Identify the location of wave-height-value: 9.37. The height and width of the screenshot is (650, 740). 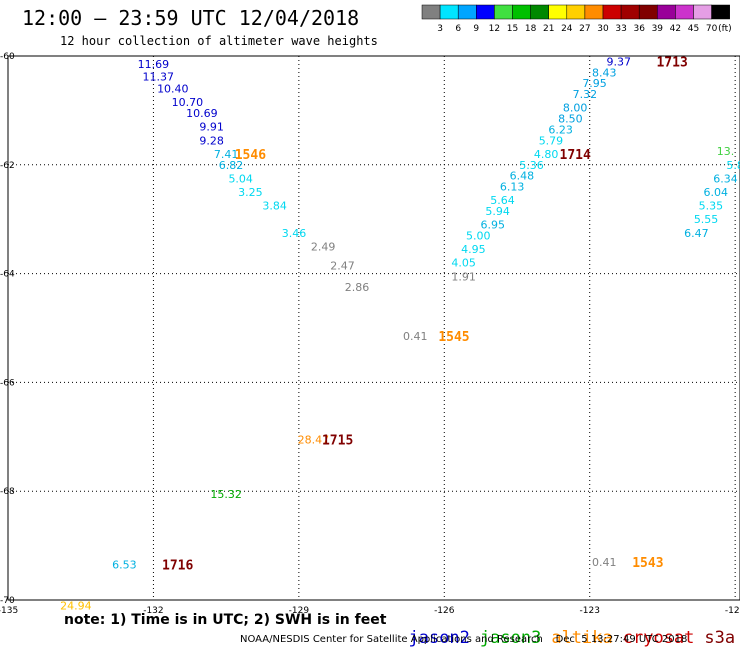
(619, 61).